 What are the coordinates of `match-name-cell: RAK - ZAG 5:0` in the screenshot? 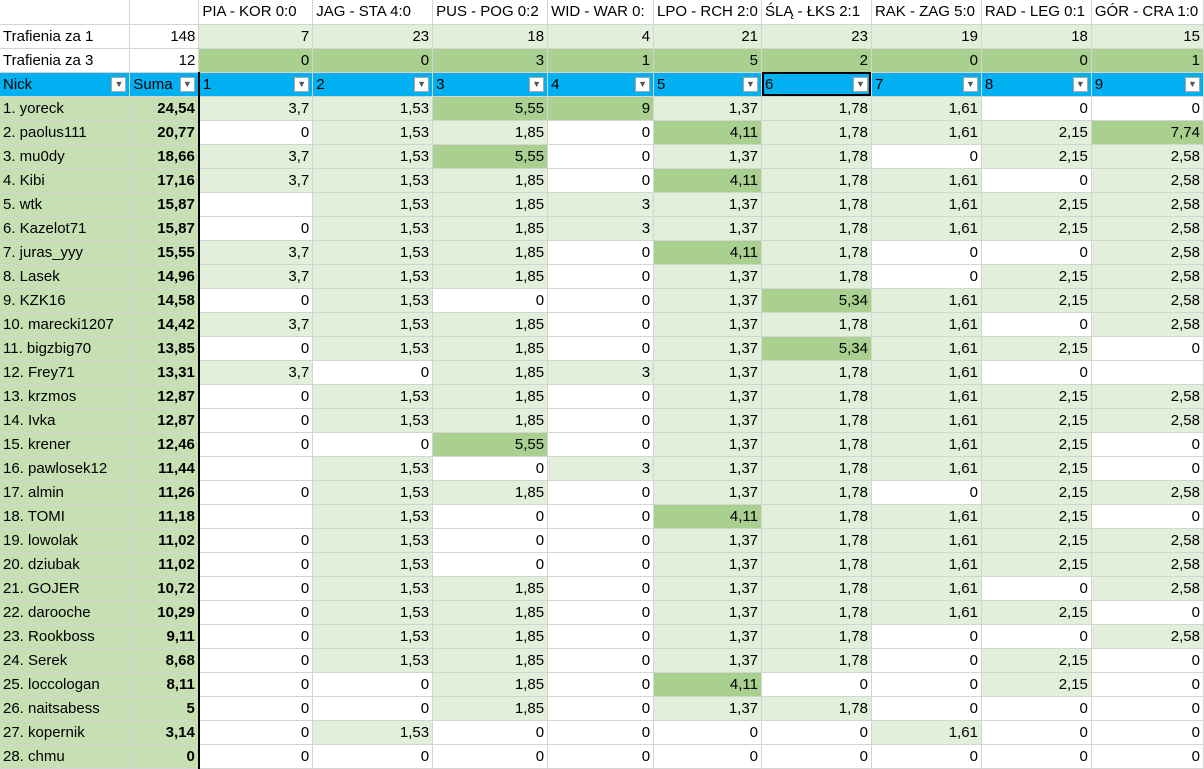 It's located at (926, 12).